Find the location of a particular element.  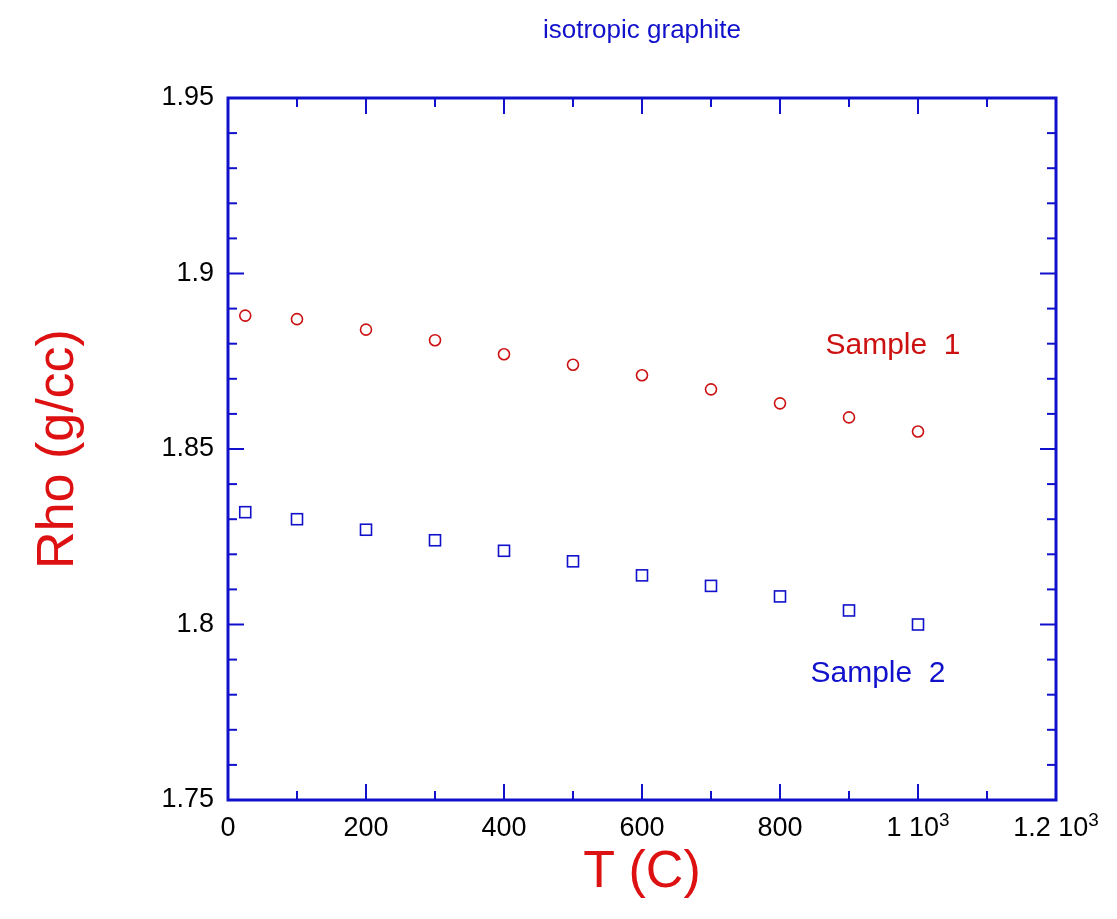

x-tick-label: 1.2 10$^{3}$ is located at coordinates (1056, 825).